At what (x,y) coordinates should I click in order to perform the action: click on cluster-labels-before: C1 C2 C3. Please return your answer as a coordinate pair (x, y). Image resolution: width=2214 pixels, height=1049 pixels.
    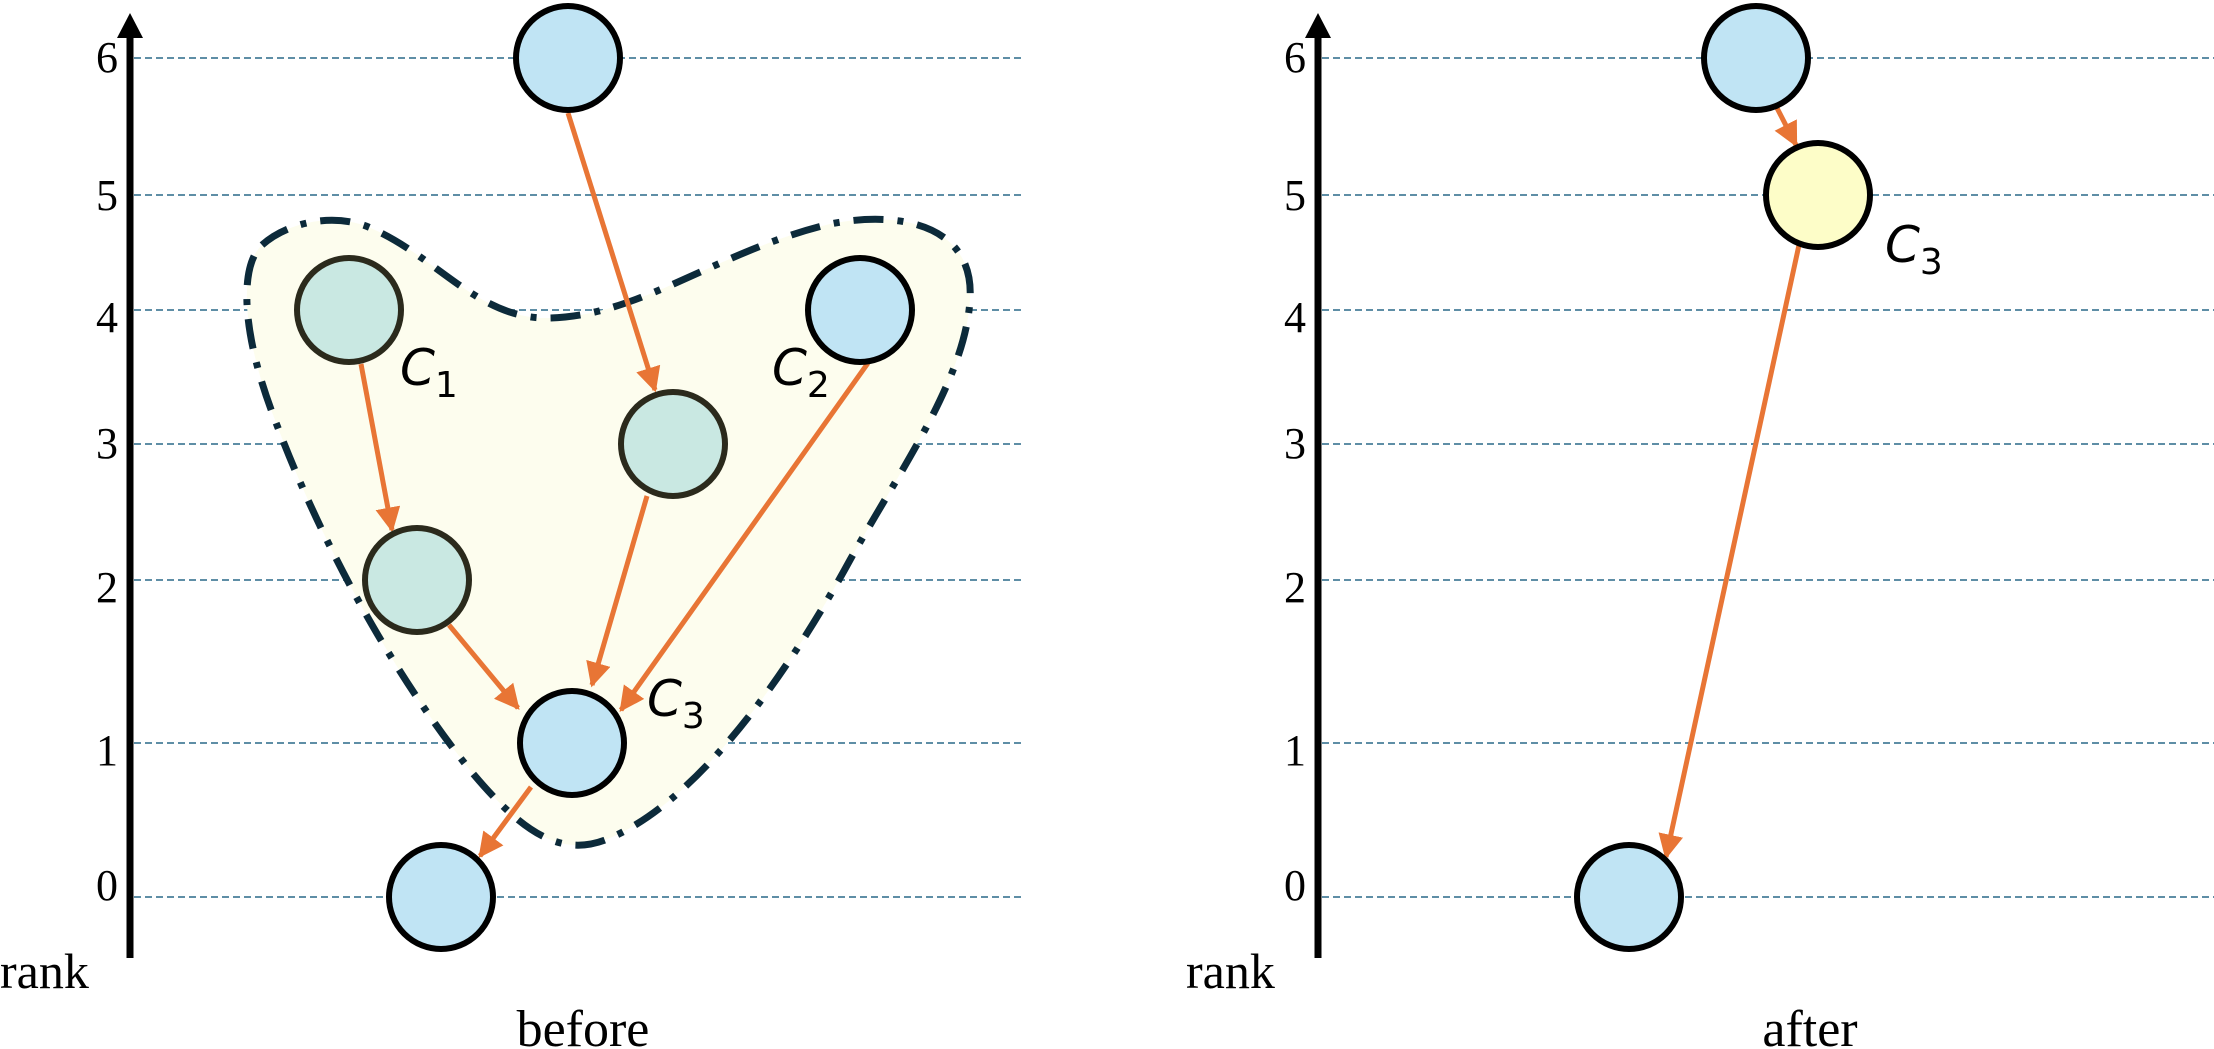
    Looking at the image, I should click on (615, 538).